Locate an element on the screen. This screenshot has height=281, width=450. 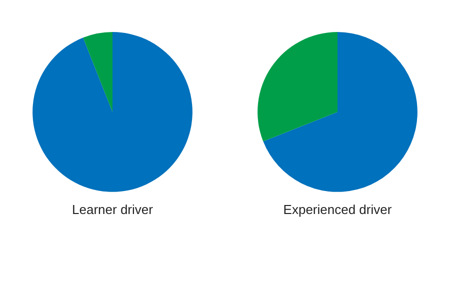
text: Learner driver is located at coordinates (113, 210).